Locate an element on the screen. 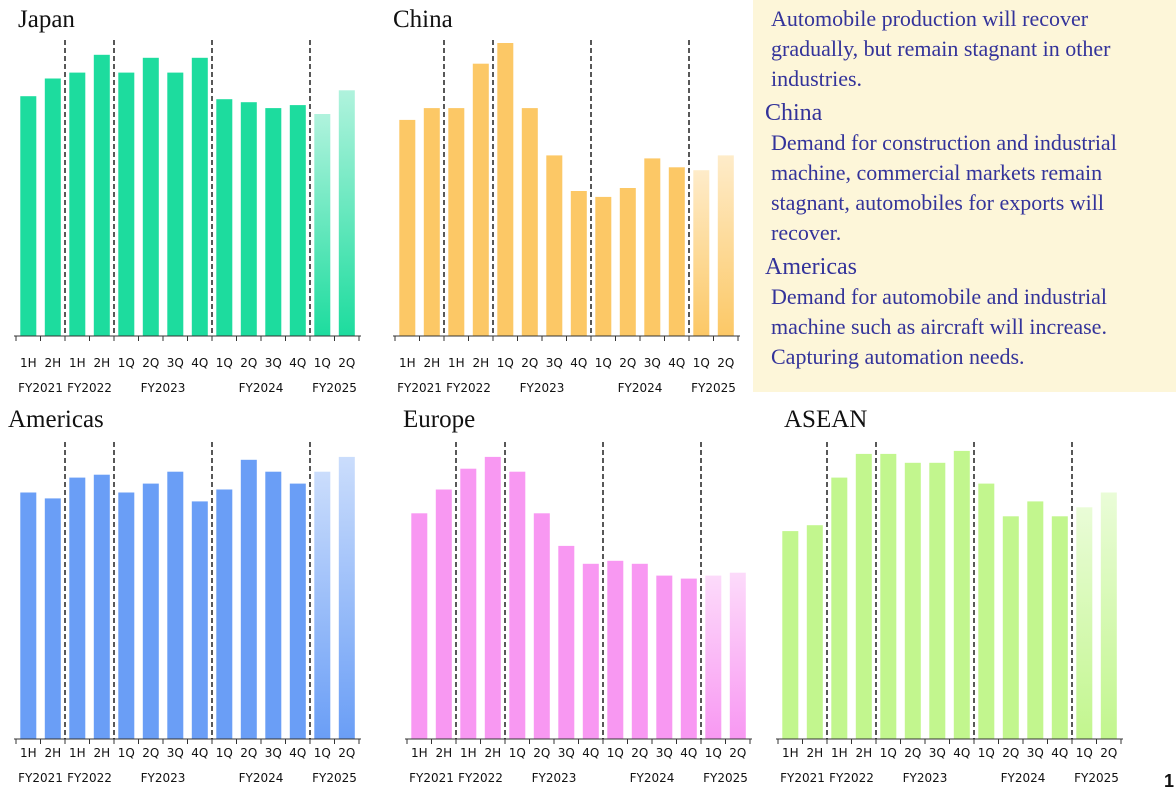 This screenshot has height=794, width=1176. china-heading: China is located at coordinates (794, 113).